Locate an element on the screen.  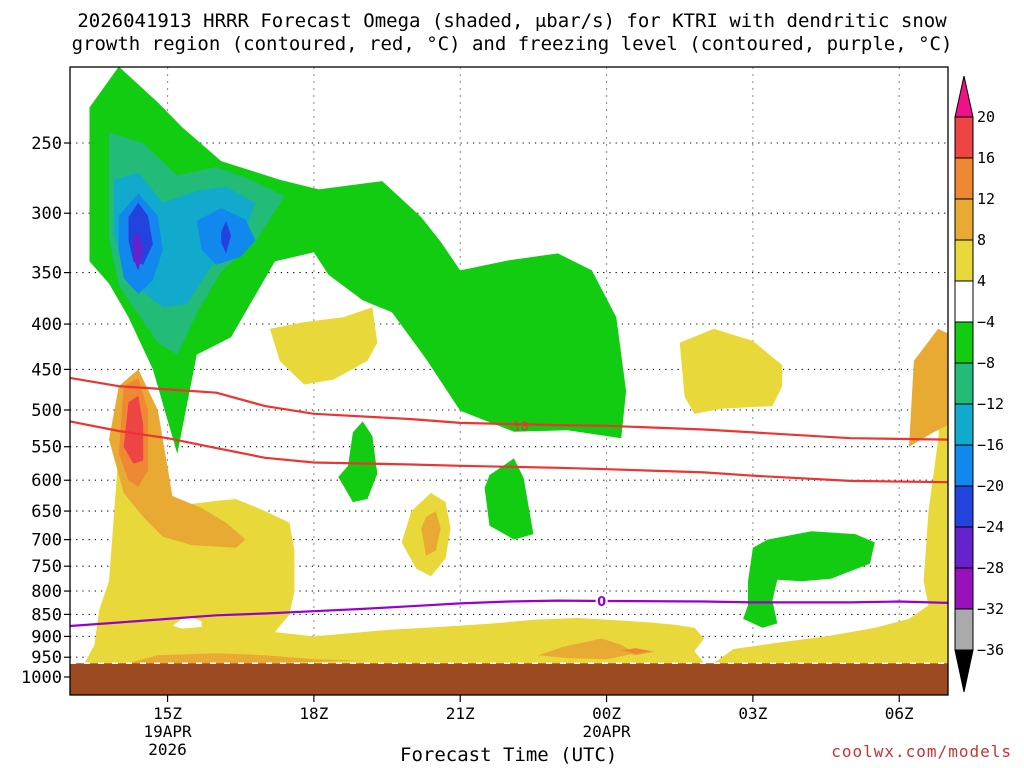
colorbar-label-13: −36 is located at coordinates (990, 650).